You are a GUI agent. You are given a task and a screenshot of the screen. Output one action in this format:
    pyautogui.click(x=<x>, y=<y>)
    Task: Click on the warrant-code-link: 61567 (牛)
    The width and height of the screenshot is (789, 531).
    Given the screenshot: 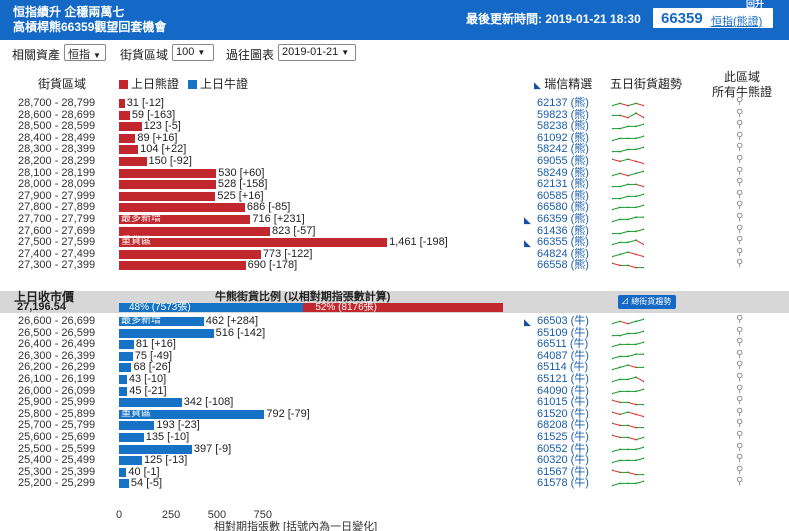 What is the action you would take?
    pyautogui.click(x=563, y=471)
    